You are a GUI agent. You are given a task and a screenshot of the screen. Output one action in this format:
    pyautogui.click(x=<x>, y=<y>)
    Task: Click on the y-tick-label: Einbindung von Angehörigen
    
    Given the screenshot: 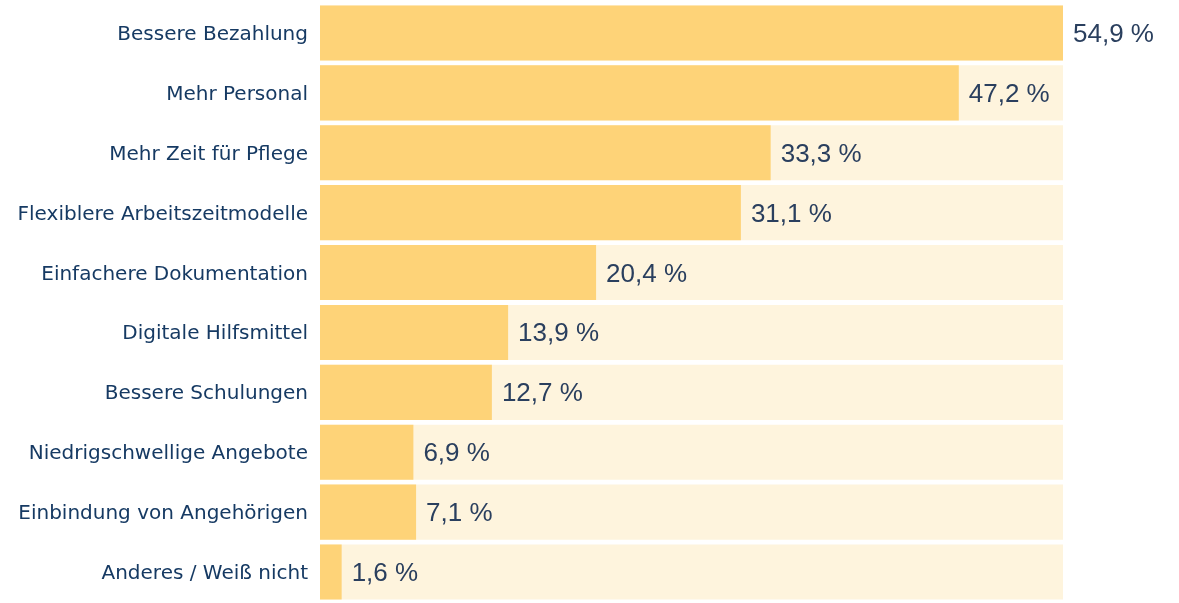 What is the action you would take?
    pyautogui.click(x=163, y=512)
    